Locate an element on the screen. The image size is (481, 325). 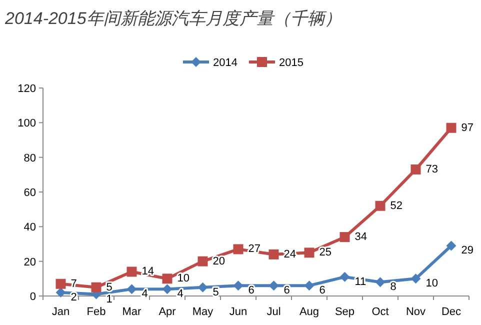
y-tick-label: 120 is located at coordinates (27, 89).